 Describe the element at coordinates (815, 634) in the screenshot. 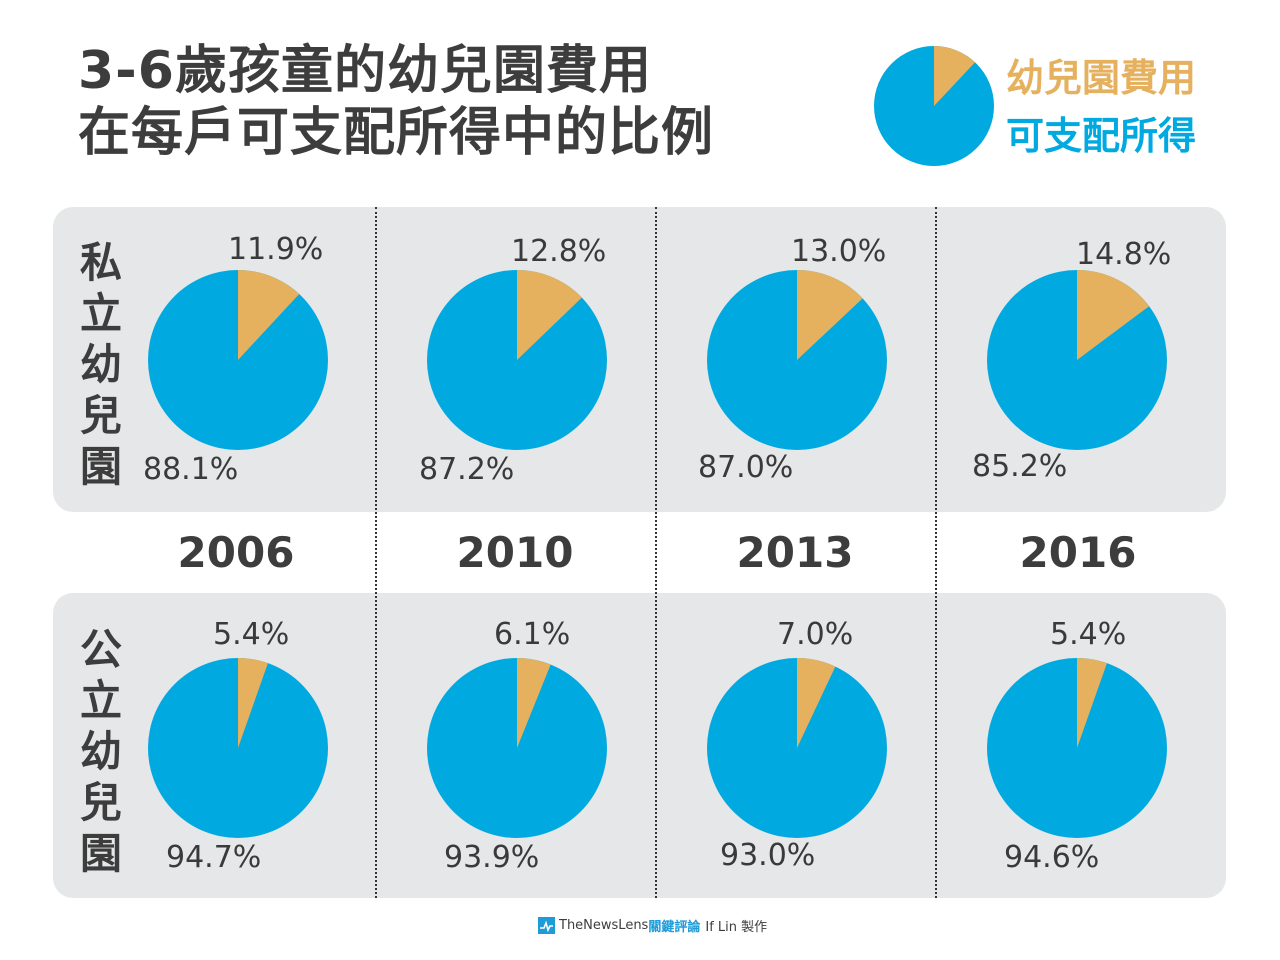

I see `fee-percent-label: 7.0%` at that location.